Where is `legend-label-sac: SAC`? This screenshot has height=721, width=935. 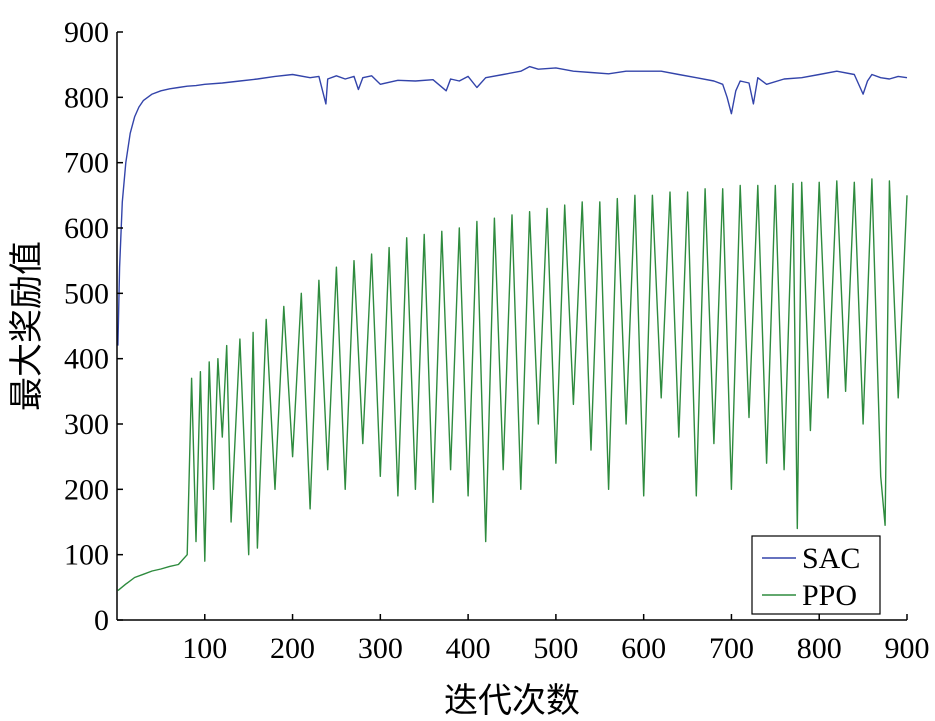 legend-label-sac: SAC is located at coordinates (831, 558).